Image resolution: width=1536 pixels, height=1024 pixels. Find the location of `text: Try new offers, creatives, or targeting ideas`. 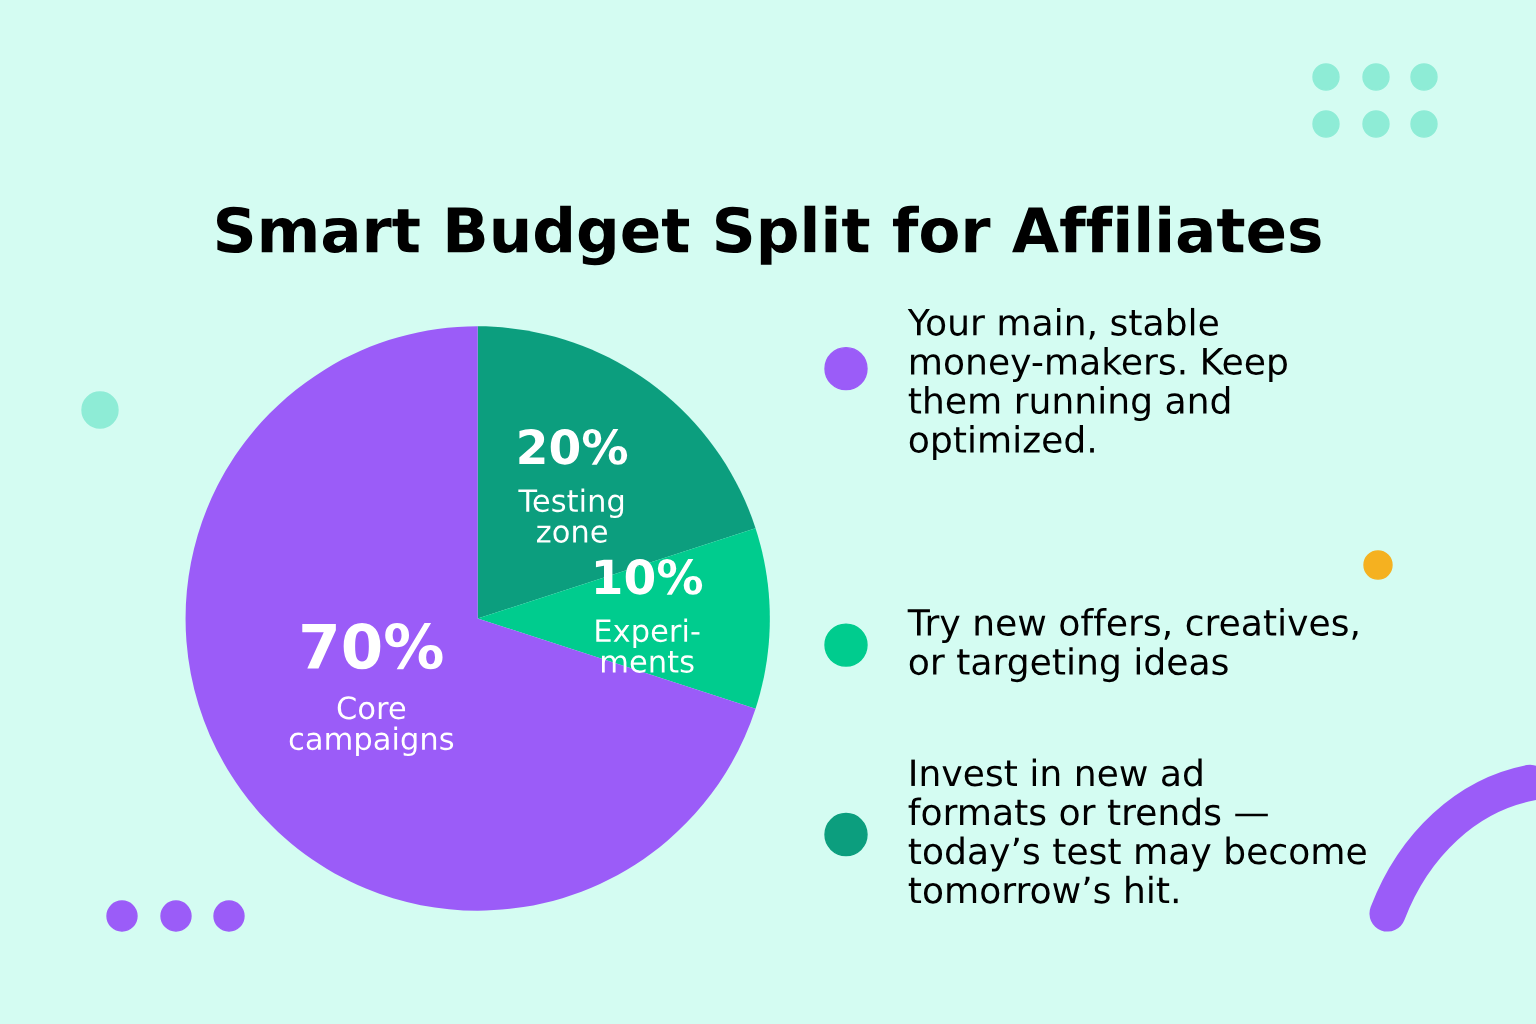

text: Try new offers, creatives, or targeting ideas is located at coordinates (1132, 645).